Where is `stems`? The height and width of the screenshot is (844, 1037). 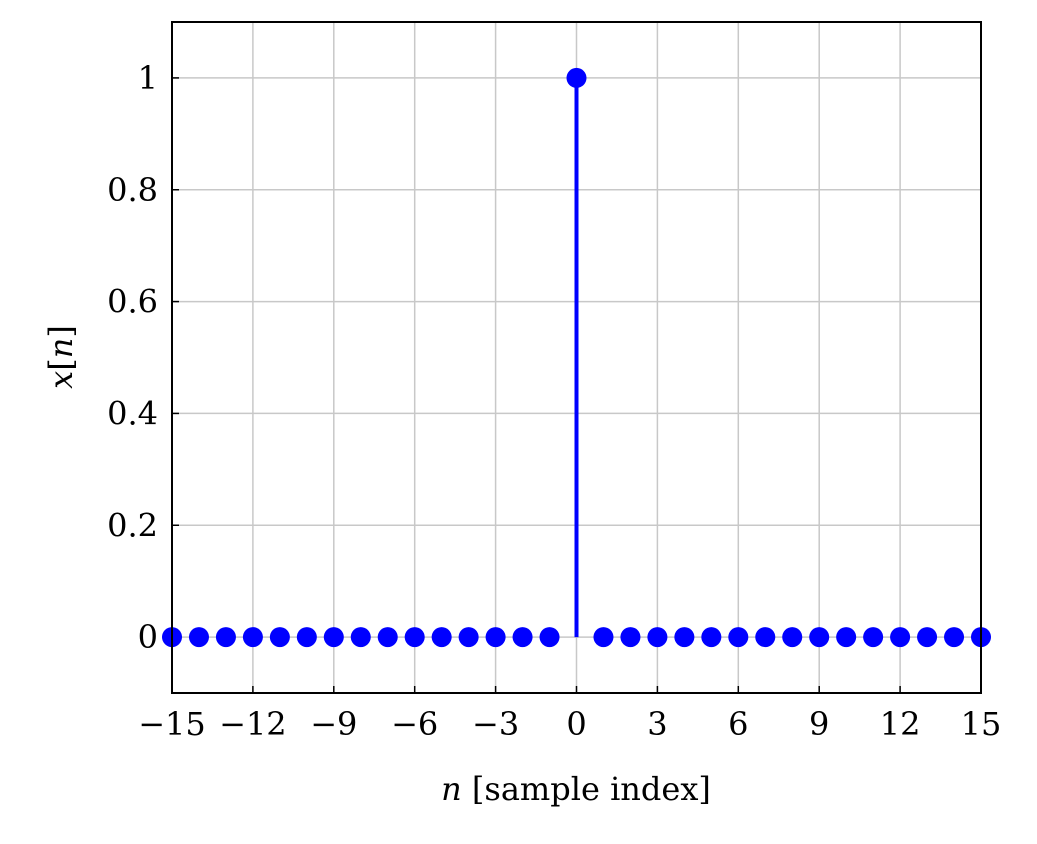 stems is located at coordinates (576, 357).